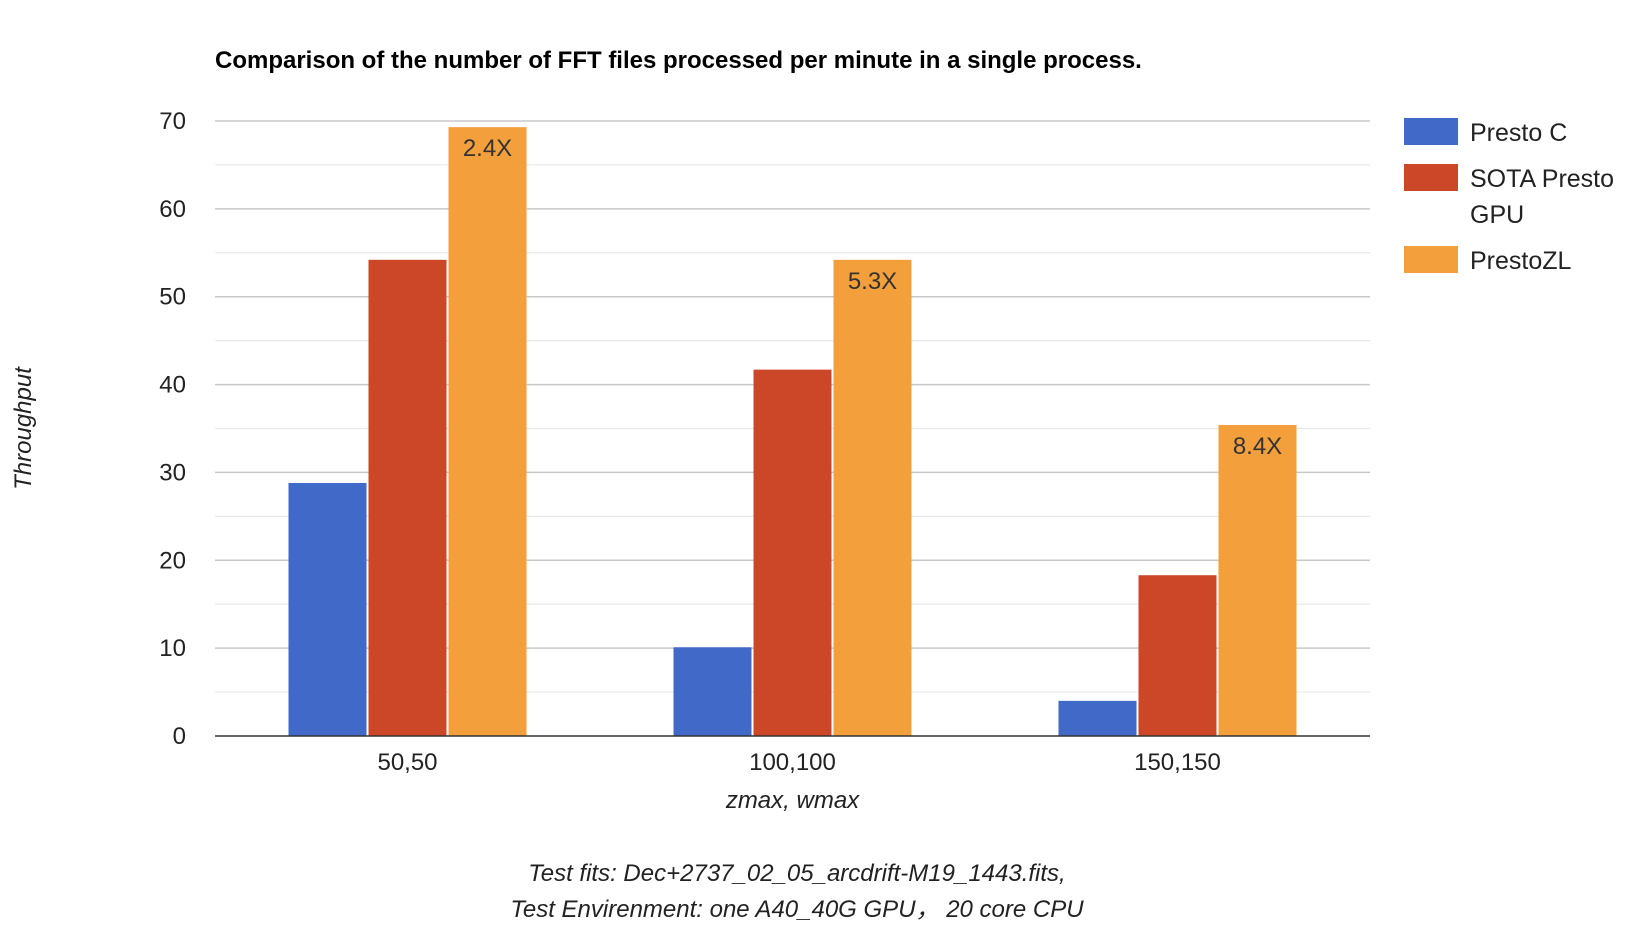 This screenshot has width=1638, height=946. What do you see at coordinates (172, 429) in the screenshot?
I see `y-axis-ticks: 0 10 20 30 40 50 60 70` at bounding box center [172, 429].